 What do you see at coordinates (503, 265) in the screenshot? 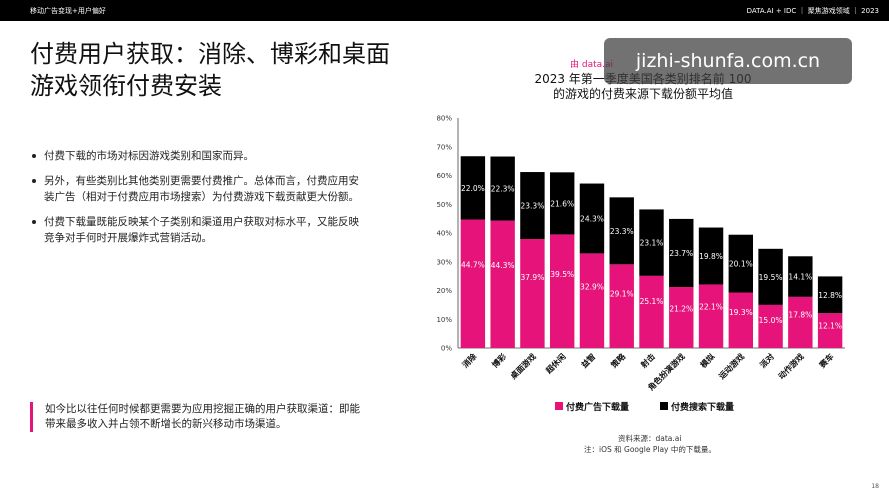
I see `data-label-paid-ads: 44.3%` at bounding box center [503, 265].